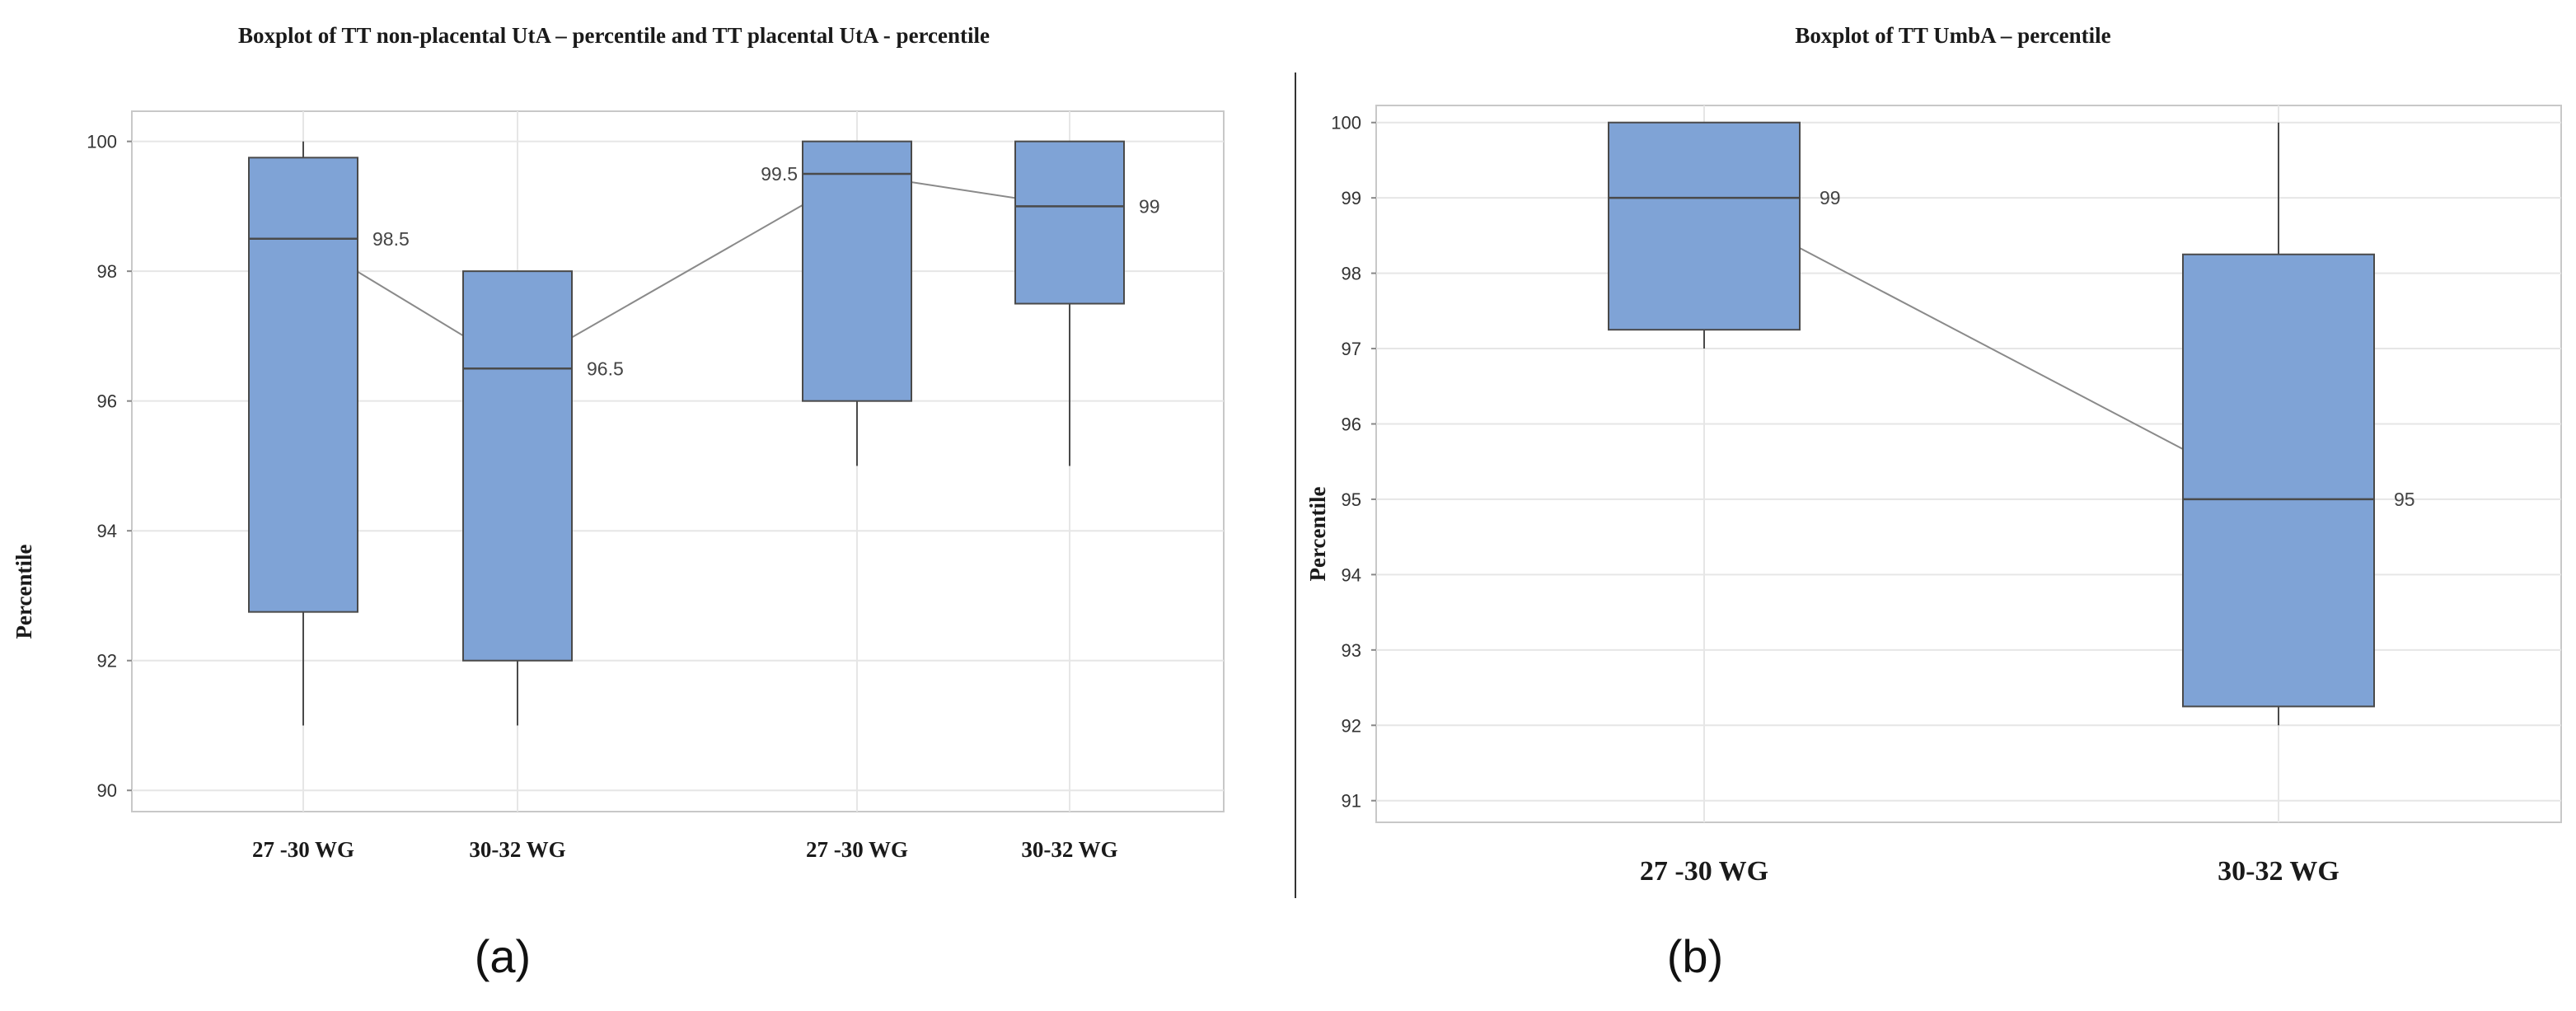 This screenshot has width=2576, height=1011. I want to click on boxplot-group: 96.5, so click(543, 498).